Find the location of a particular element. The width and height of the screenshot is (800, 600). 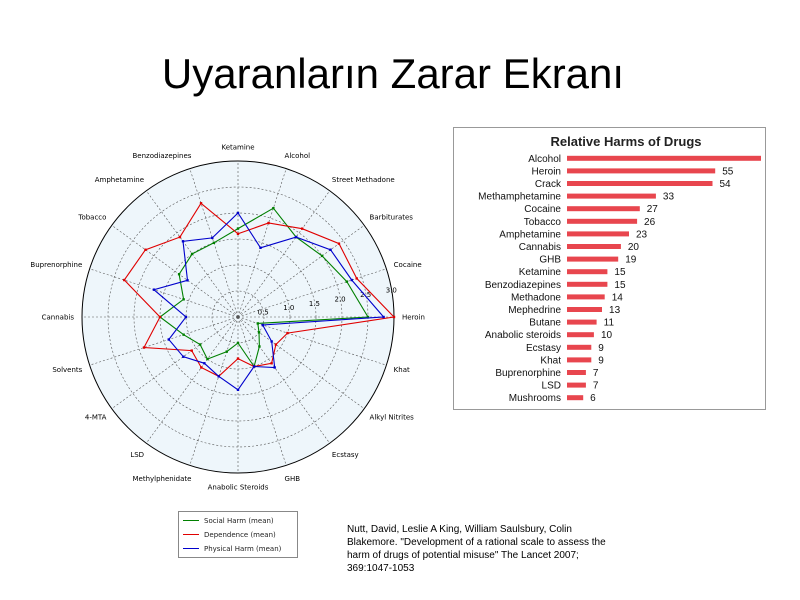

bar-crack is located at coordinates (640, 183).